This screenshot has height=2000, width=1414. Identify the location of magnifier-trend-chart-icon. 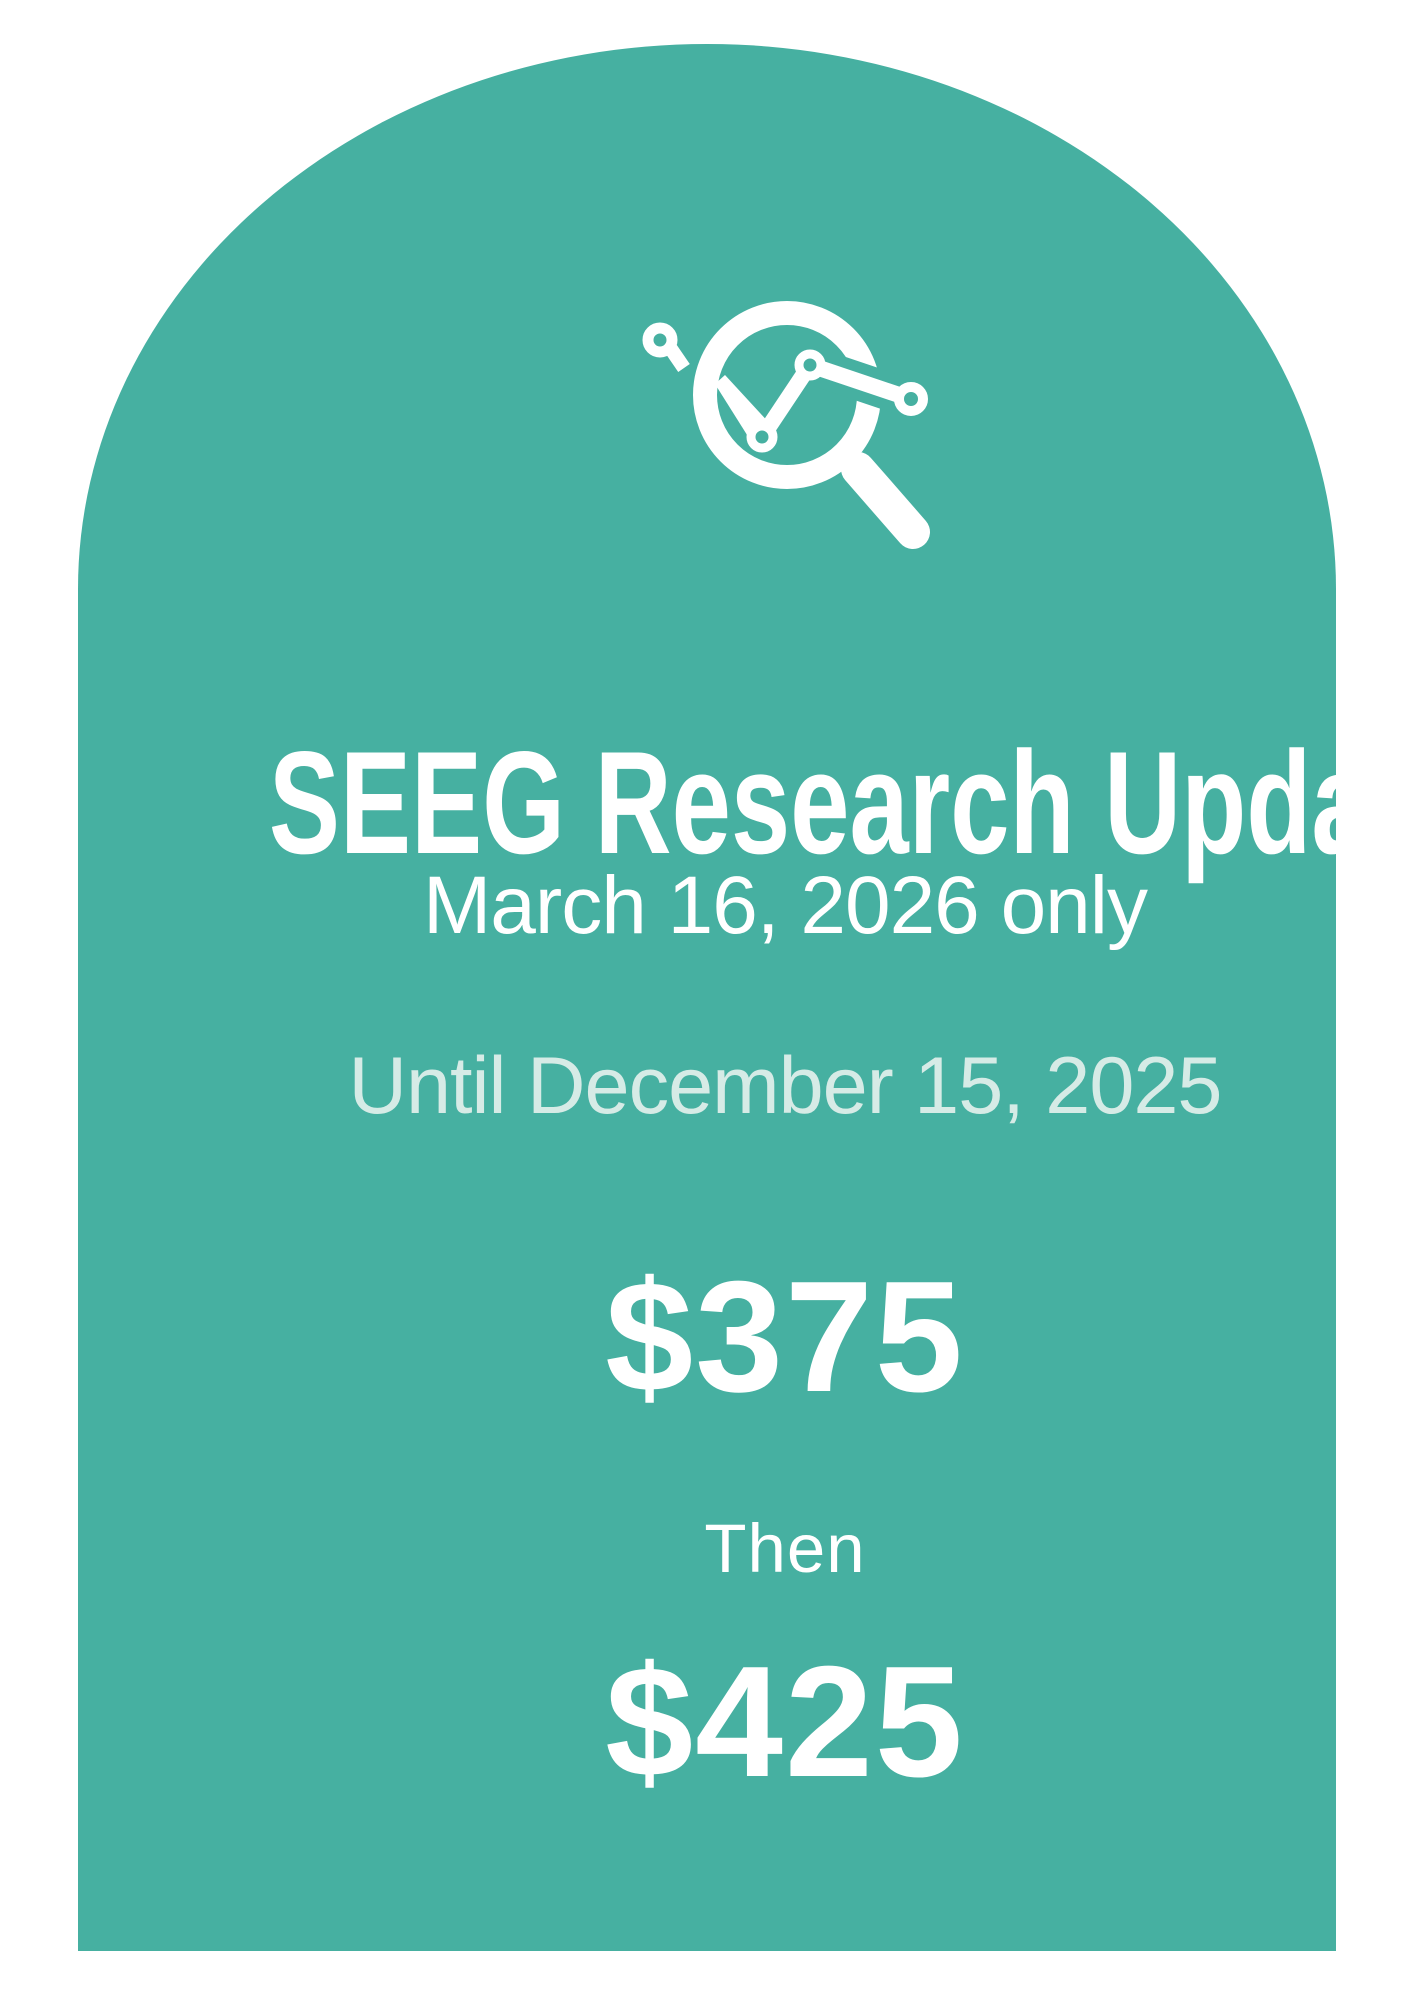
(786, 425).